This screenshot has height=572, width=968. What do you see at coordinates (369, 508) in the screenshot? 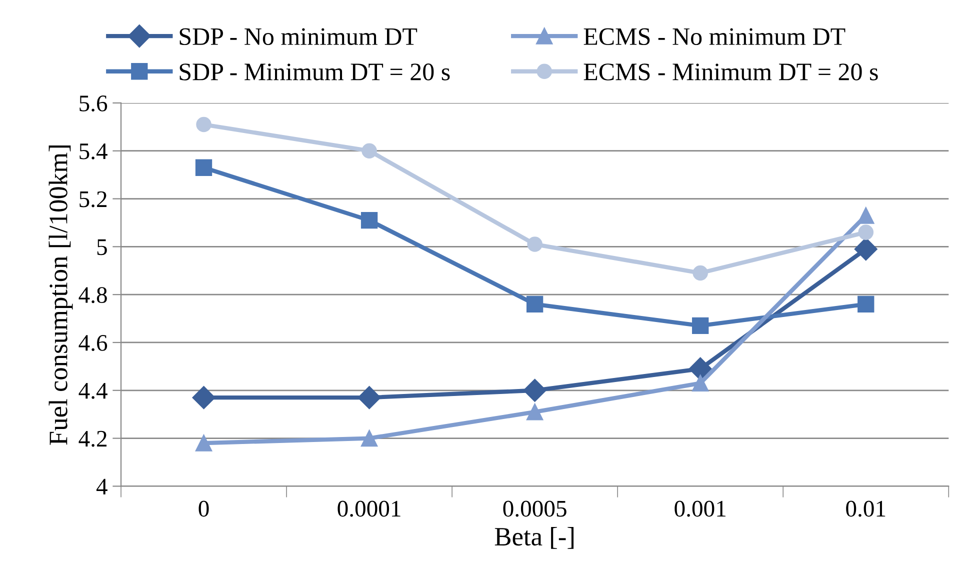
I see `x-tick-label: 0.0001` at bounding box center [369, 508].